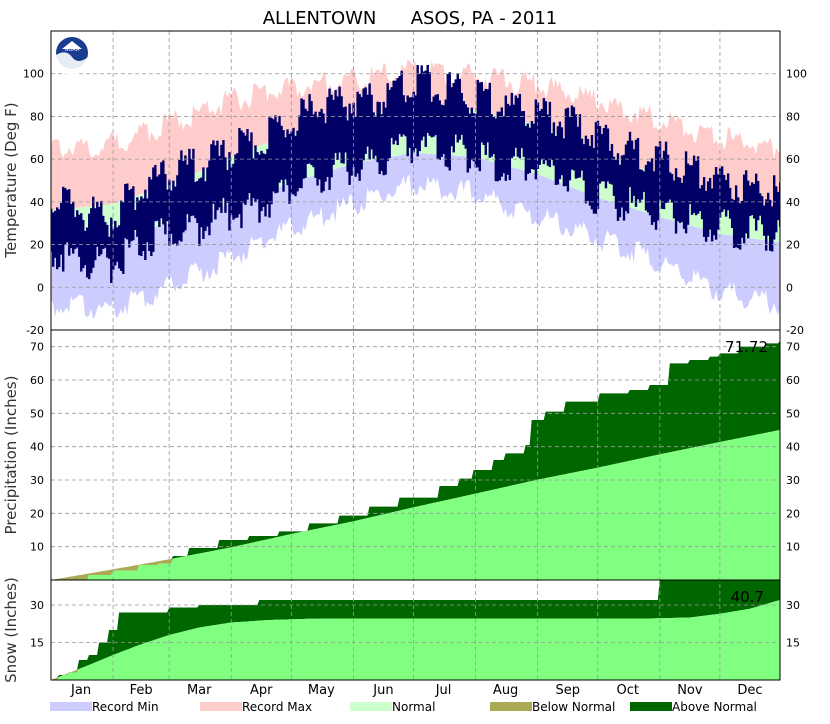  What do you see at coordinates (567, 690) in the screenshot?
I see `month-tick-label: Sep` at bounding box center [567, 690].